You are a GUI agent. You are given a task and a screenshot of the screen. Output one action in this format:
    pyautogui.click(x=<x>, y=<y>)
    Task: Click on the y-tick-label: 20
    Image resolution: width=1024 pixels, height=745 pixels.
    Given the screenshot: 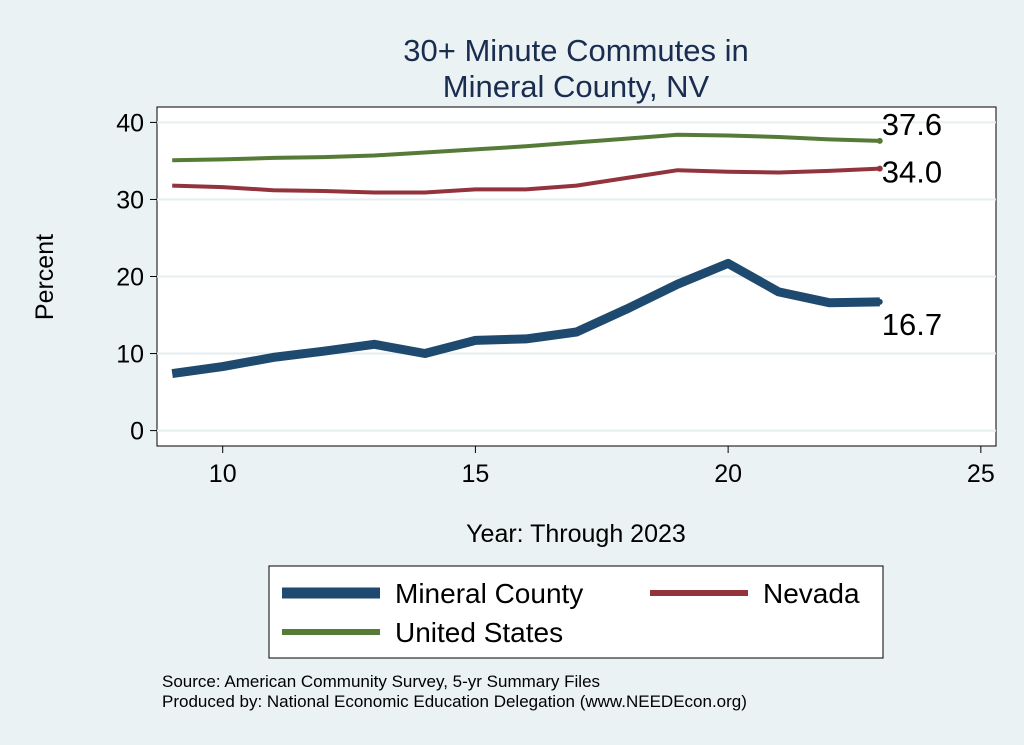 What is the action you would take?
    pyautogui.click(x=130, y=278)
    